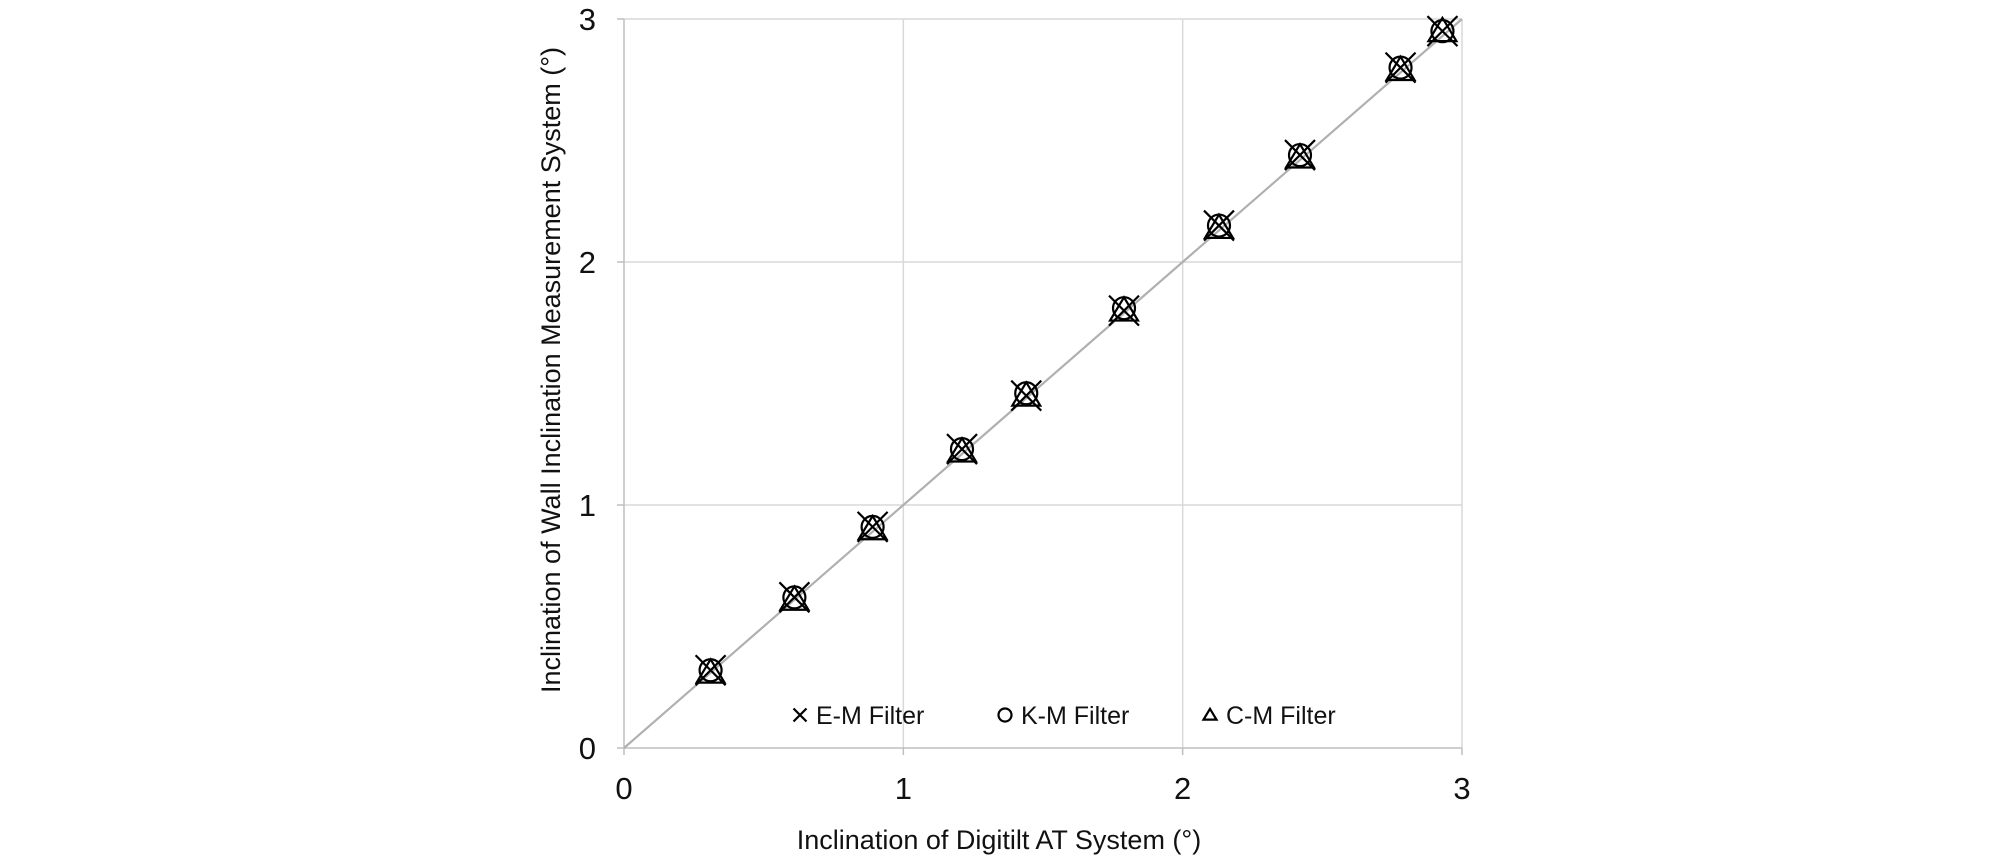 This screenshot has width=2008, height=861. I want to click on legend: E-M Filter K-M Filter C-M Filter, so click(1064, 716).